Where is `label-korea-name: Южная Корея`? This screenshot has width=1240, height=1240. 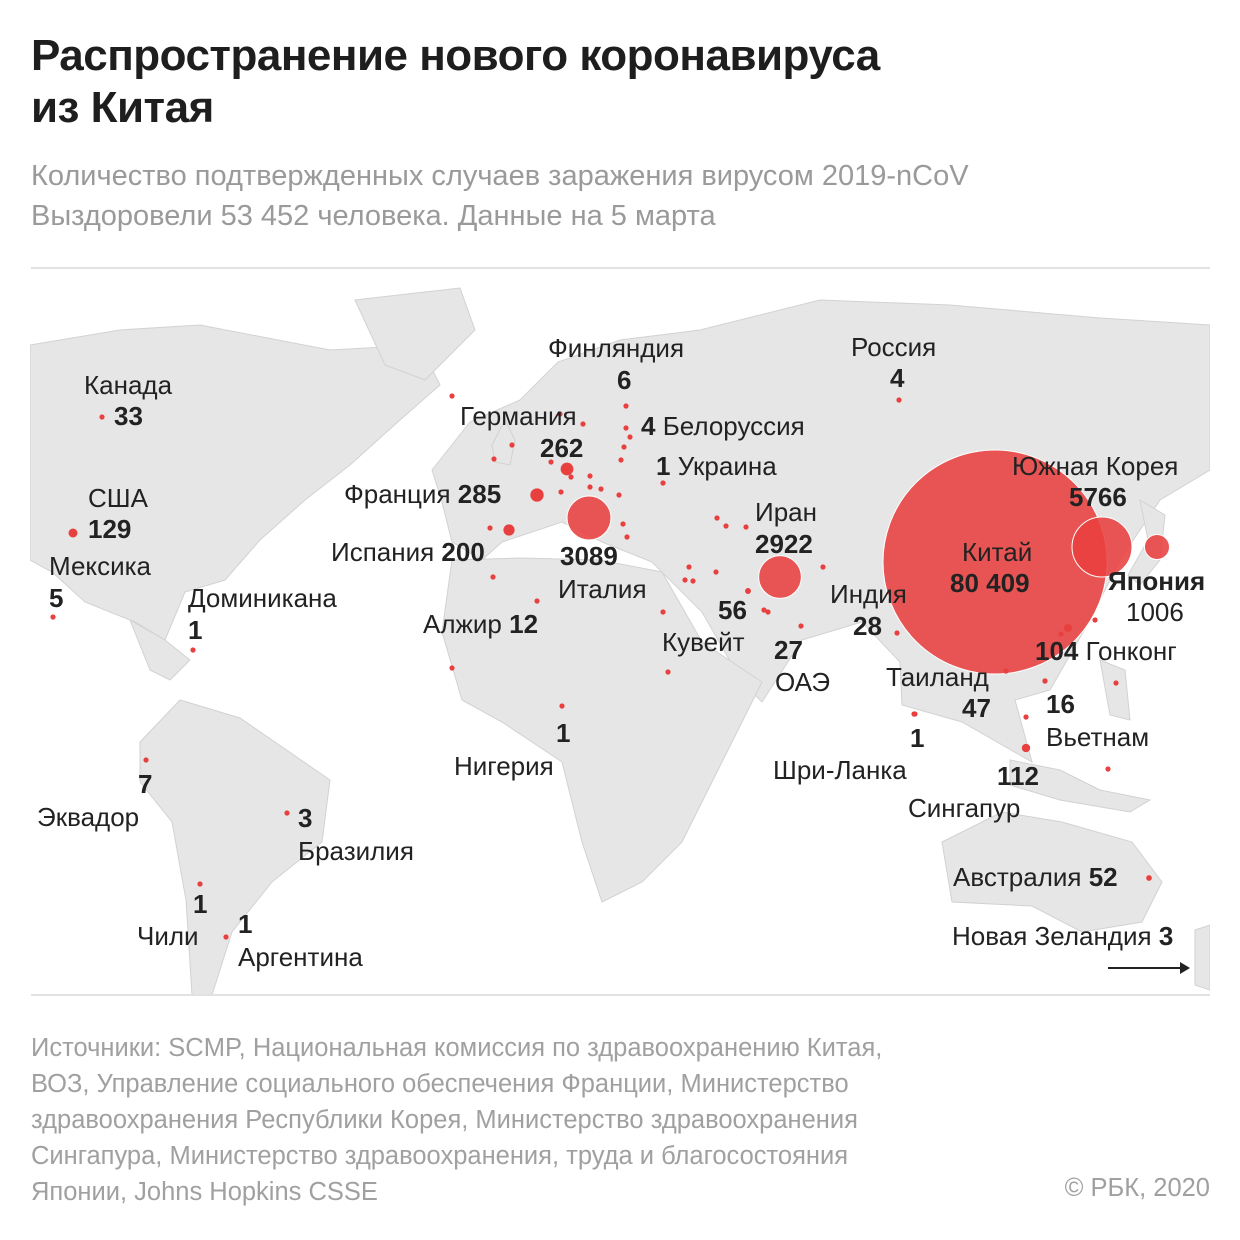 label-korea-name: Южная Корея is located at coordinates (1095, 466).